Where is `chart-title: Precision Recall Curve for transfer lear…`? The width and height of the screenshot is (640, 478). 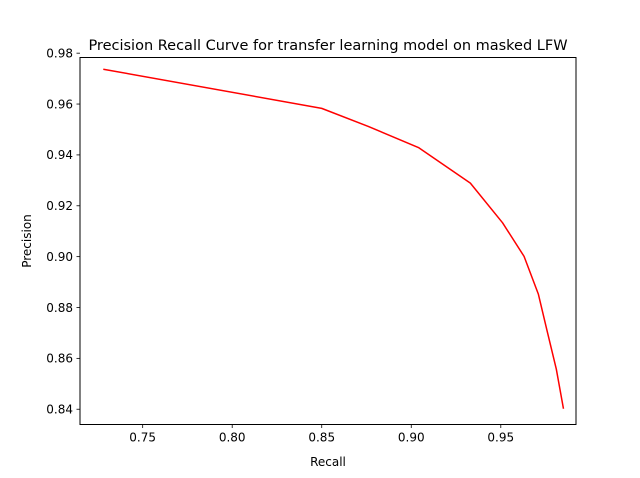 chart-title: Precision Recall Curve for transfer lear… is located at coordinates (327, 46).